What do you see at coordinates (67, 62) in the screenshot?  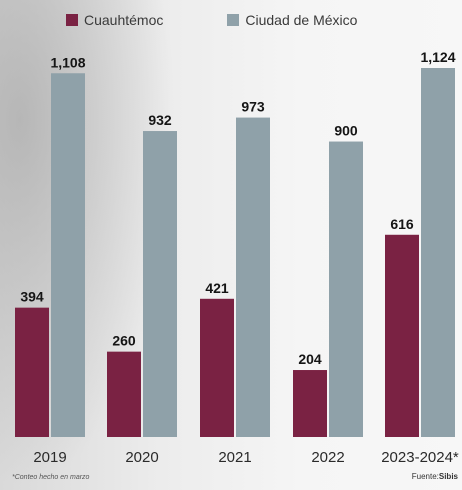 I see `data-label-ciudad-de-m-xico-2019: 1,108` at bounding box center [67, 62].